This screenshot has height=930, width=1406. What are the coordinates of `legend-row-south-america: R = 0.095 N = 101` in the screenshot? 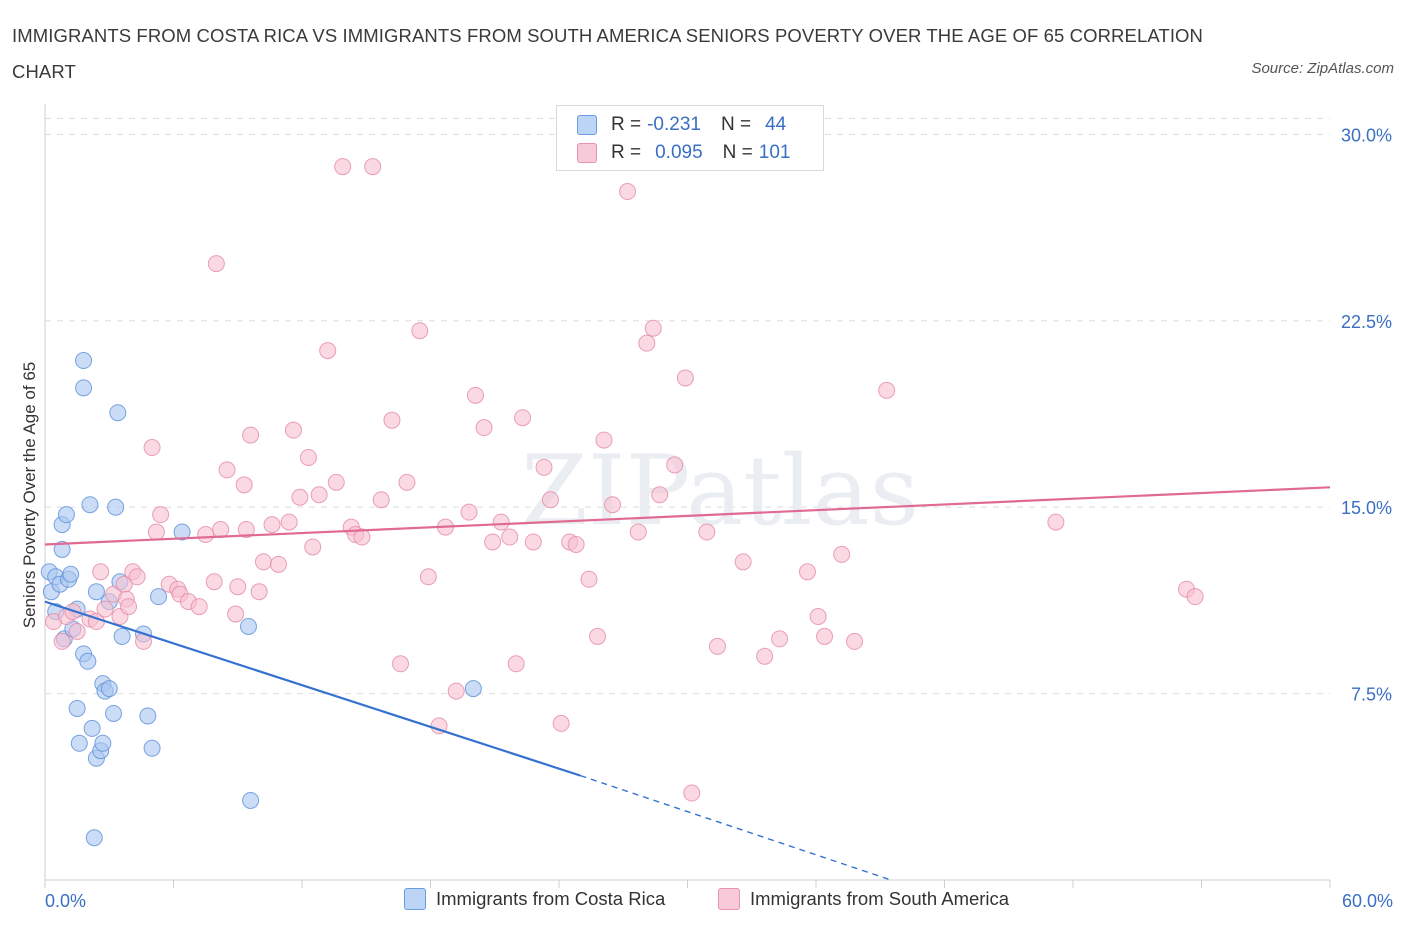 It's located at (683, 153).